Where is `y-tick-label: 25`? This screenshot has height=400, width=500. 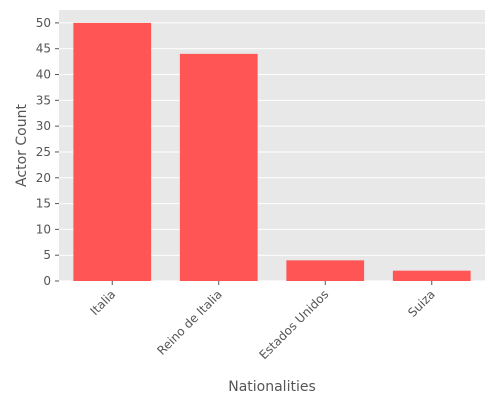
y-tick-label: 25 is located at coordinates (43, 152).